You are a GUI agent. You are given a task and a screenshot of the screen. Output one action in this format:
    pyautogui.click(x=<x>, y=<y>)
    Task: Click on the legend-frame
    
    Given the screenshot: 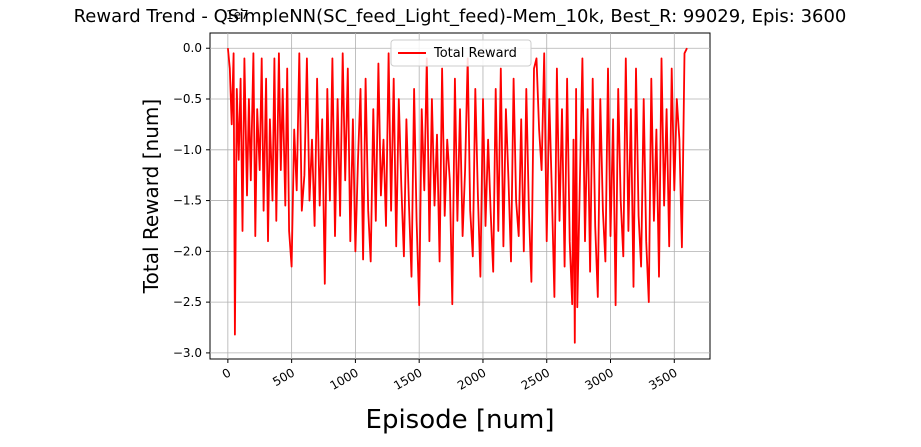 What is the action you would take?
    pyautogui.click(x=461, y=53)
    